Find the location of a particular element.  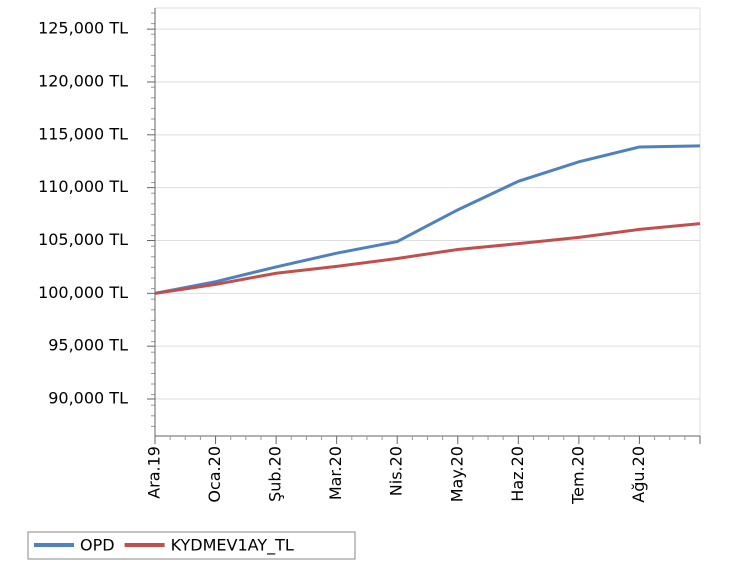

y-tick-label: 110,000 TL is located at coordinates (83, 186).